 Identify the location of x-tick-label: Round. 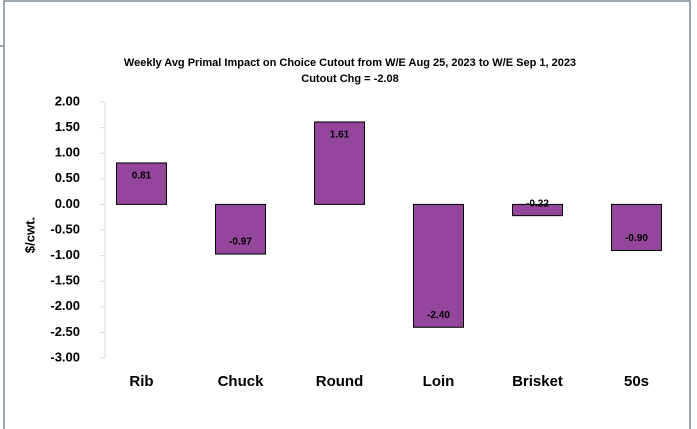
(339, 381).